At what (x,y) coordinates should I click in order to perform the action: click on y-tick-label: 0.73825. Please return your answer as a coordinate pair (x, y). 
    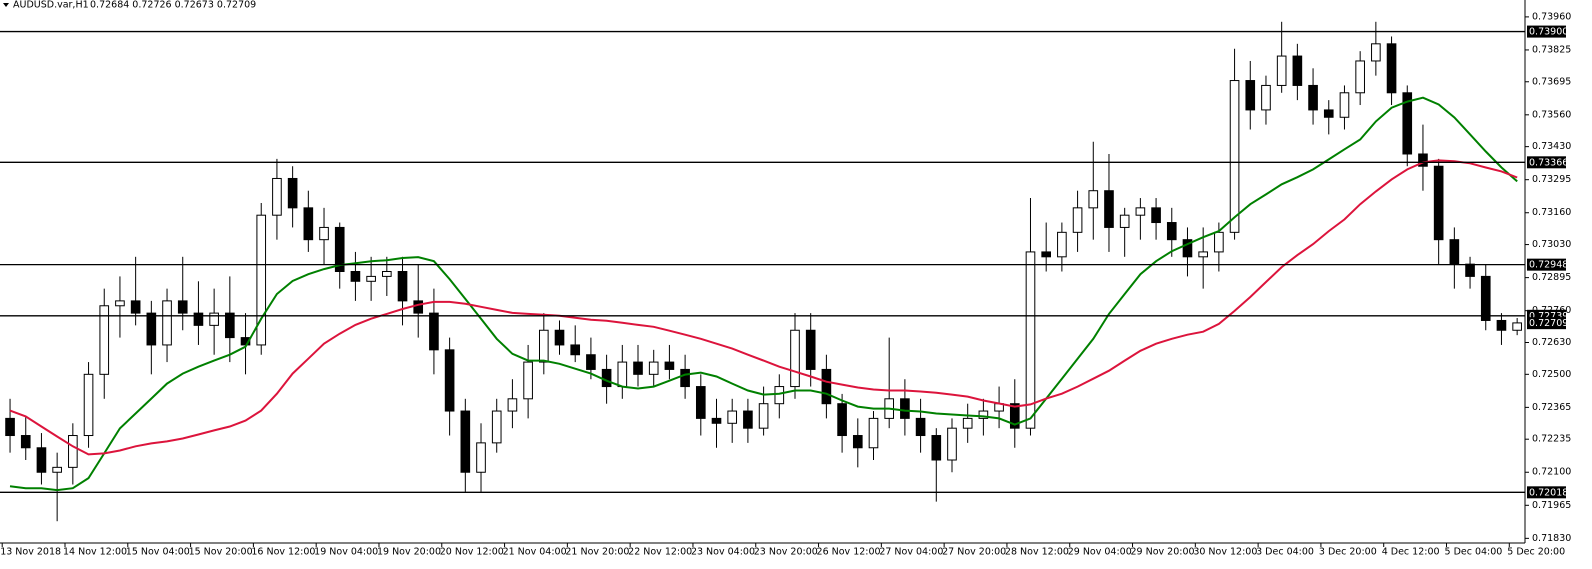
    Looking at the image, I should click on (1551, 49).